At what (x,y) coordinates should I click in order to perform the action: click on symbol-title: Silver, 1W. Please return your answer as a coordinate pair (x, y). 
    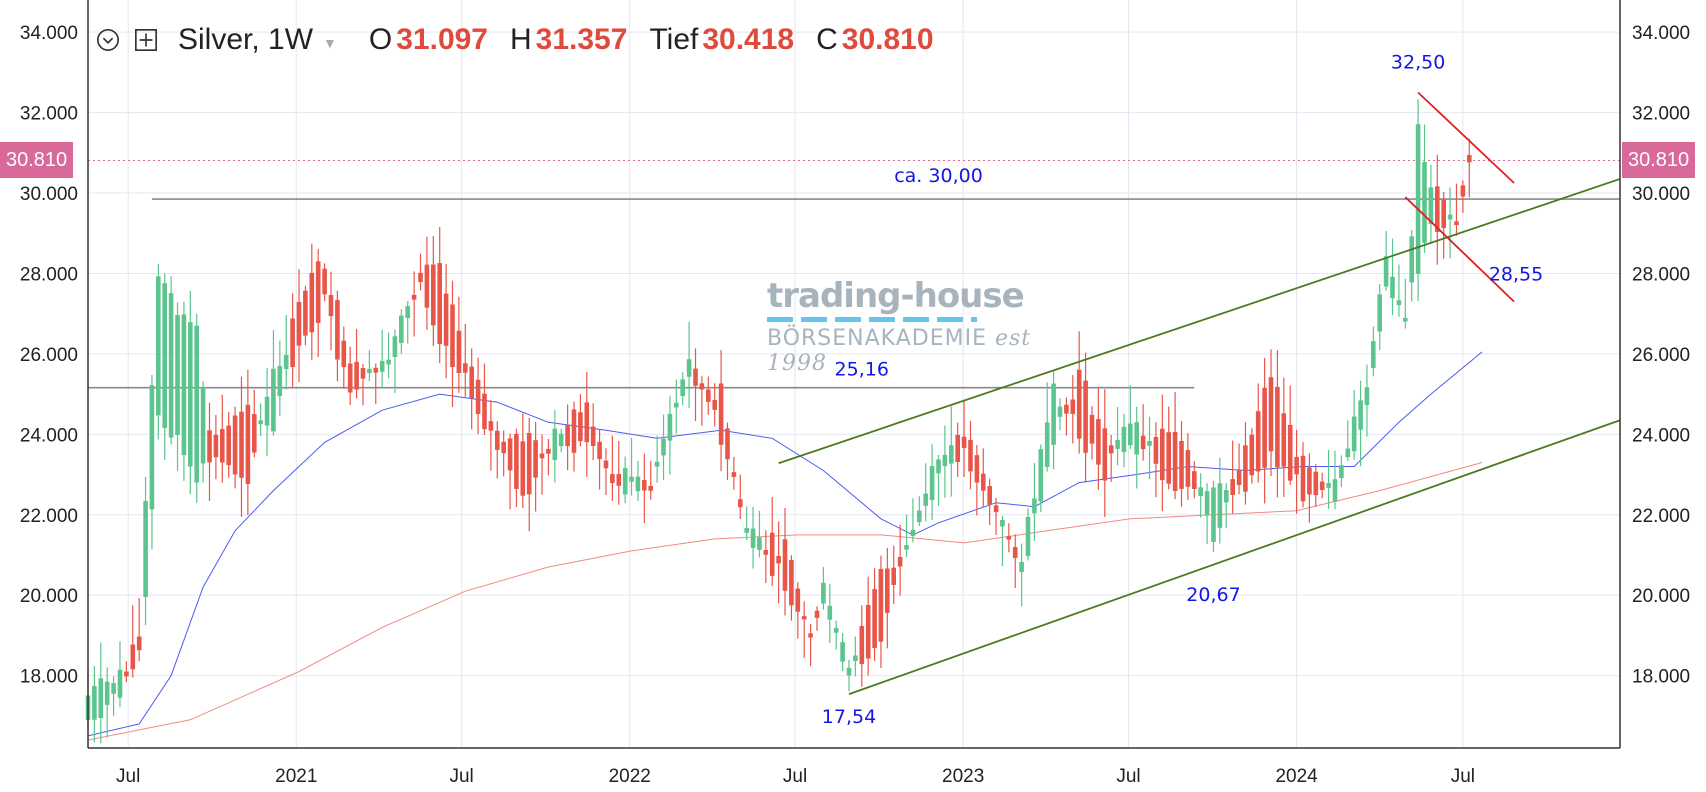
    Looking at the image, I should click on (246, 39).